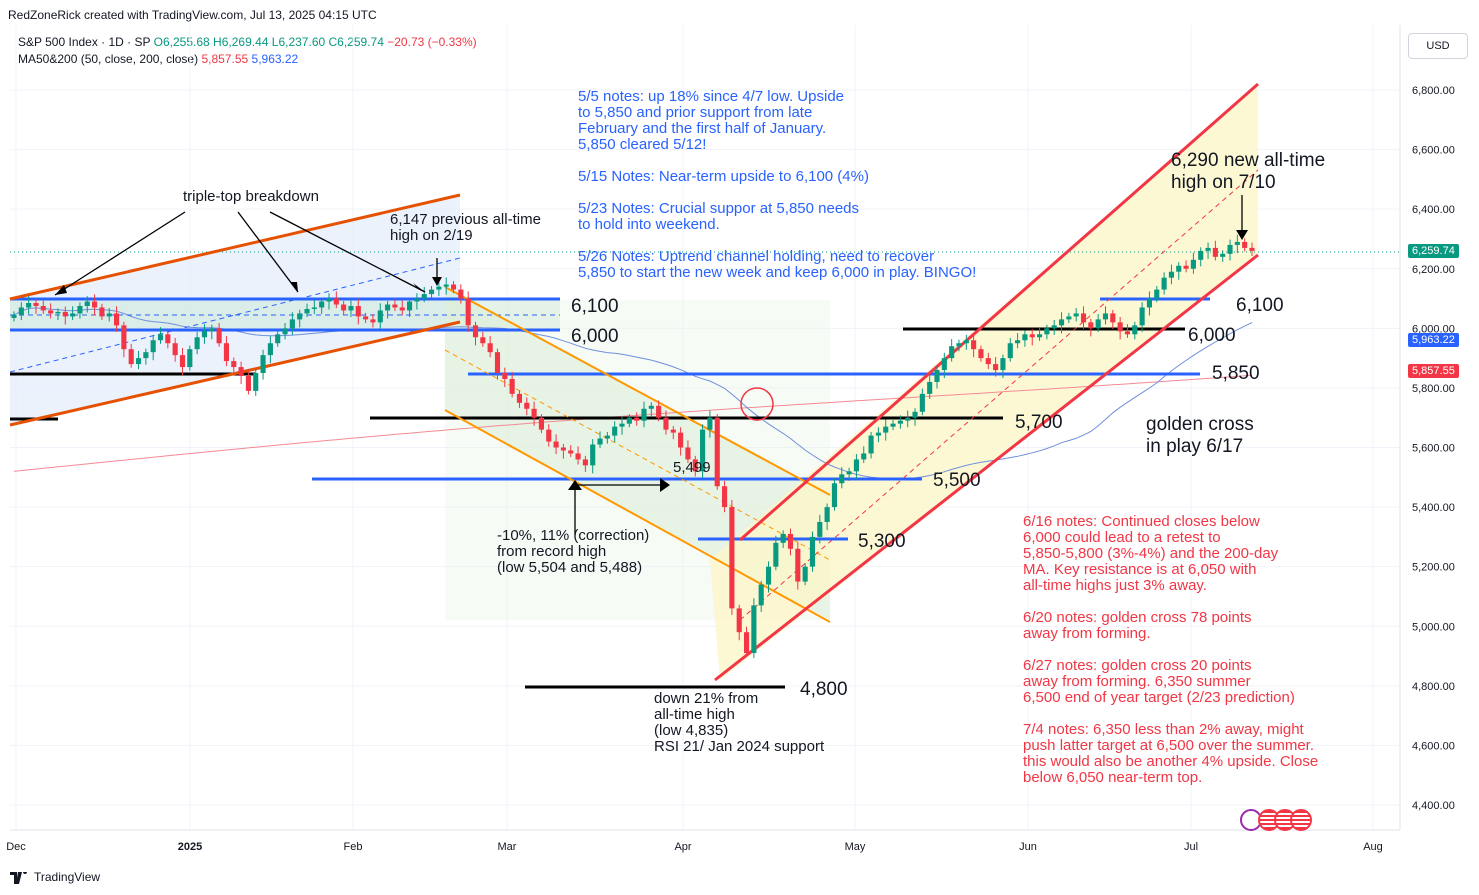 The width and height of the screenshot is (1479, 895). What do you see at coordinates (1438, 46) in the screenshot?
I see `currency-button: USD` at bounding box center [1438, 46].